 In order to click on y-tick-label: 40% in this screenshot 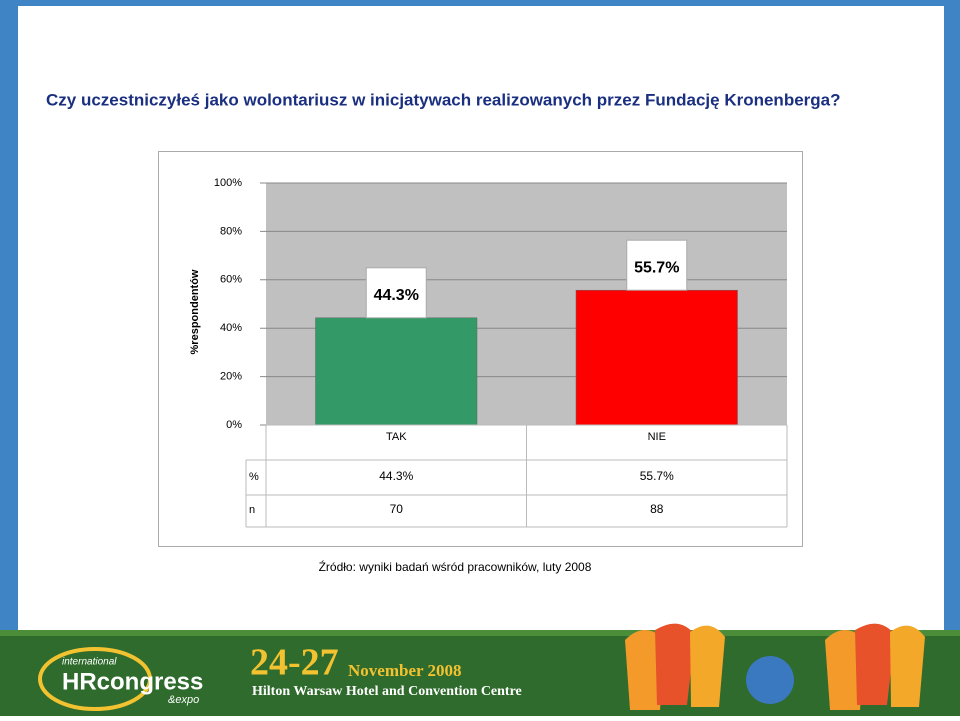, I will do `click(231, 328)`.